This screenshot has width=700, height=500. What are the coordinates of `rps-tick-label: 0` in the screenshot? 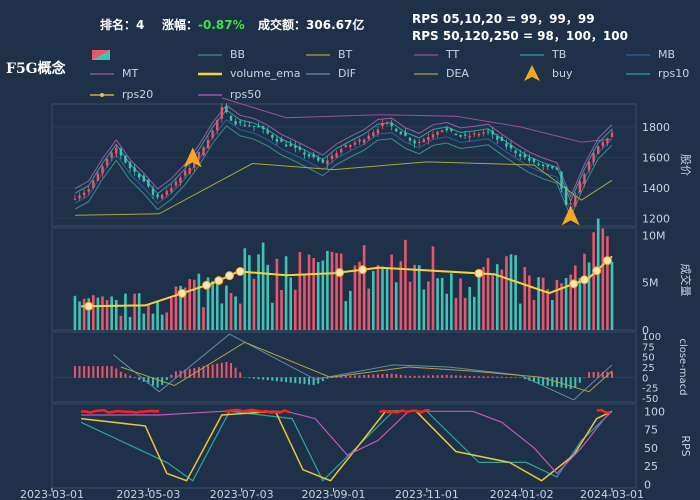 It's located at (647, 484).